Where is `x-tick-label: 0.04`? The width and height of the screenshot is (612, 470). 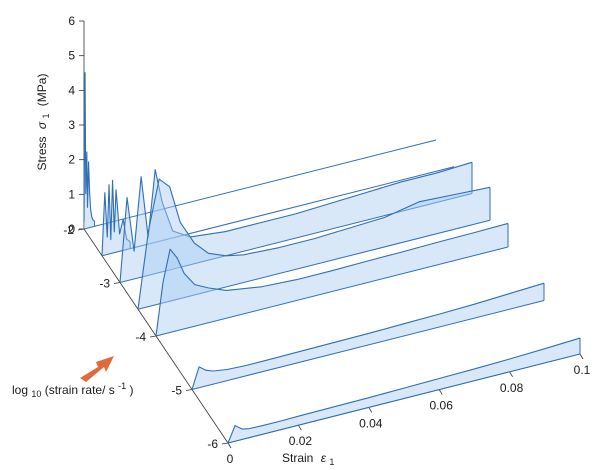 x-tick-label: 0.04 is located at coordinates (371, 423).